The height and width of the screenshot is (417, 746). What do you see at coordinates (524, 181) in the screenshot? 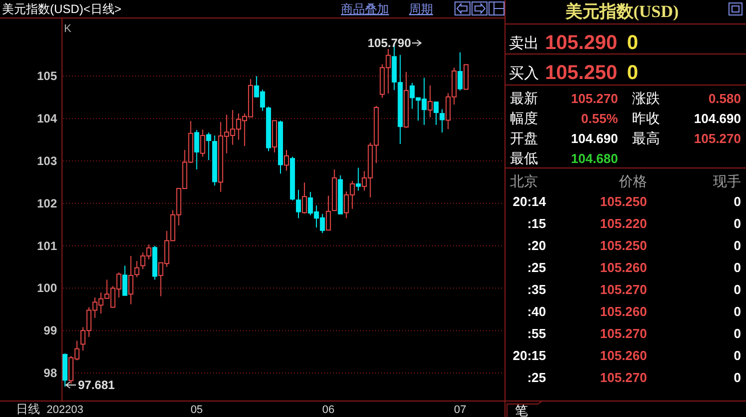
I see `text: 北京` at bounding box center [524, 181].